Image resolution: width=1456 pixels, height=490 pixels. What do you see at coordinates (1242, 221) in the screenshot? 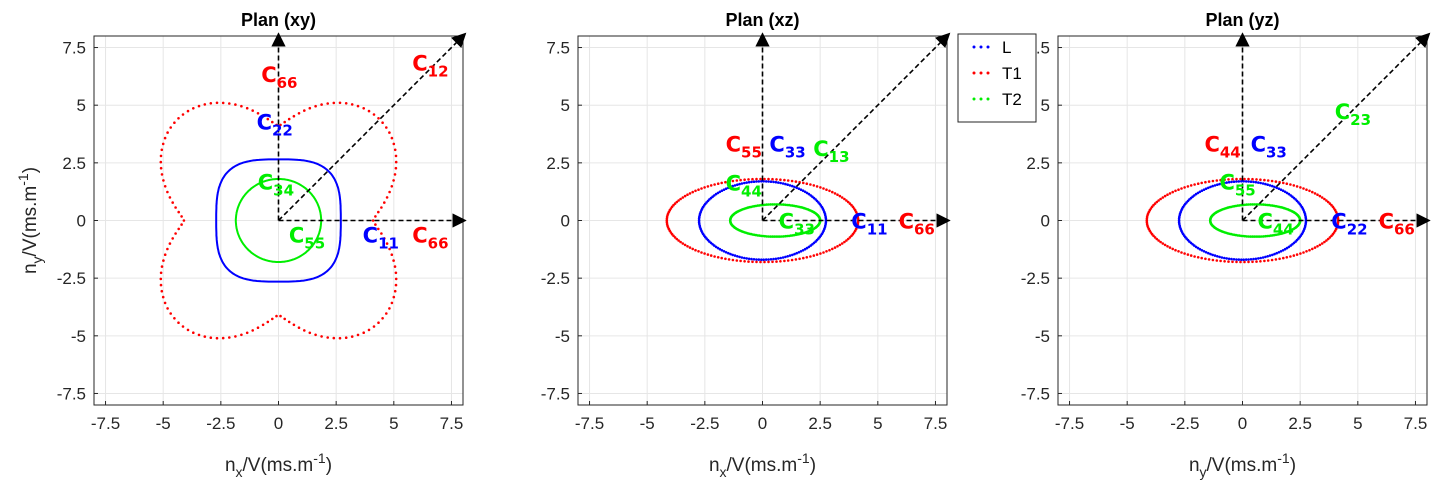
I see `series-L` at bounding box center [1242, 221].